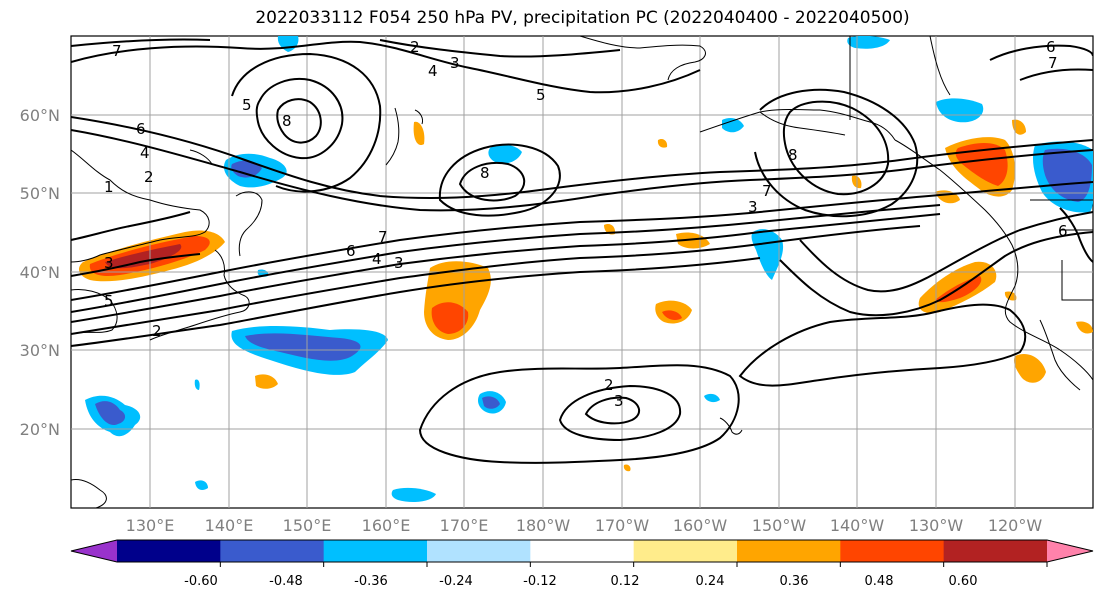 Image resolution: width=1105 pixels, height=601 pixels. I want to click on colorbar-extend-high, so click(1070, 551).